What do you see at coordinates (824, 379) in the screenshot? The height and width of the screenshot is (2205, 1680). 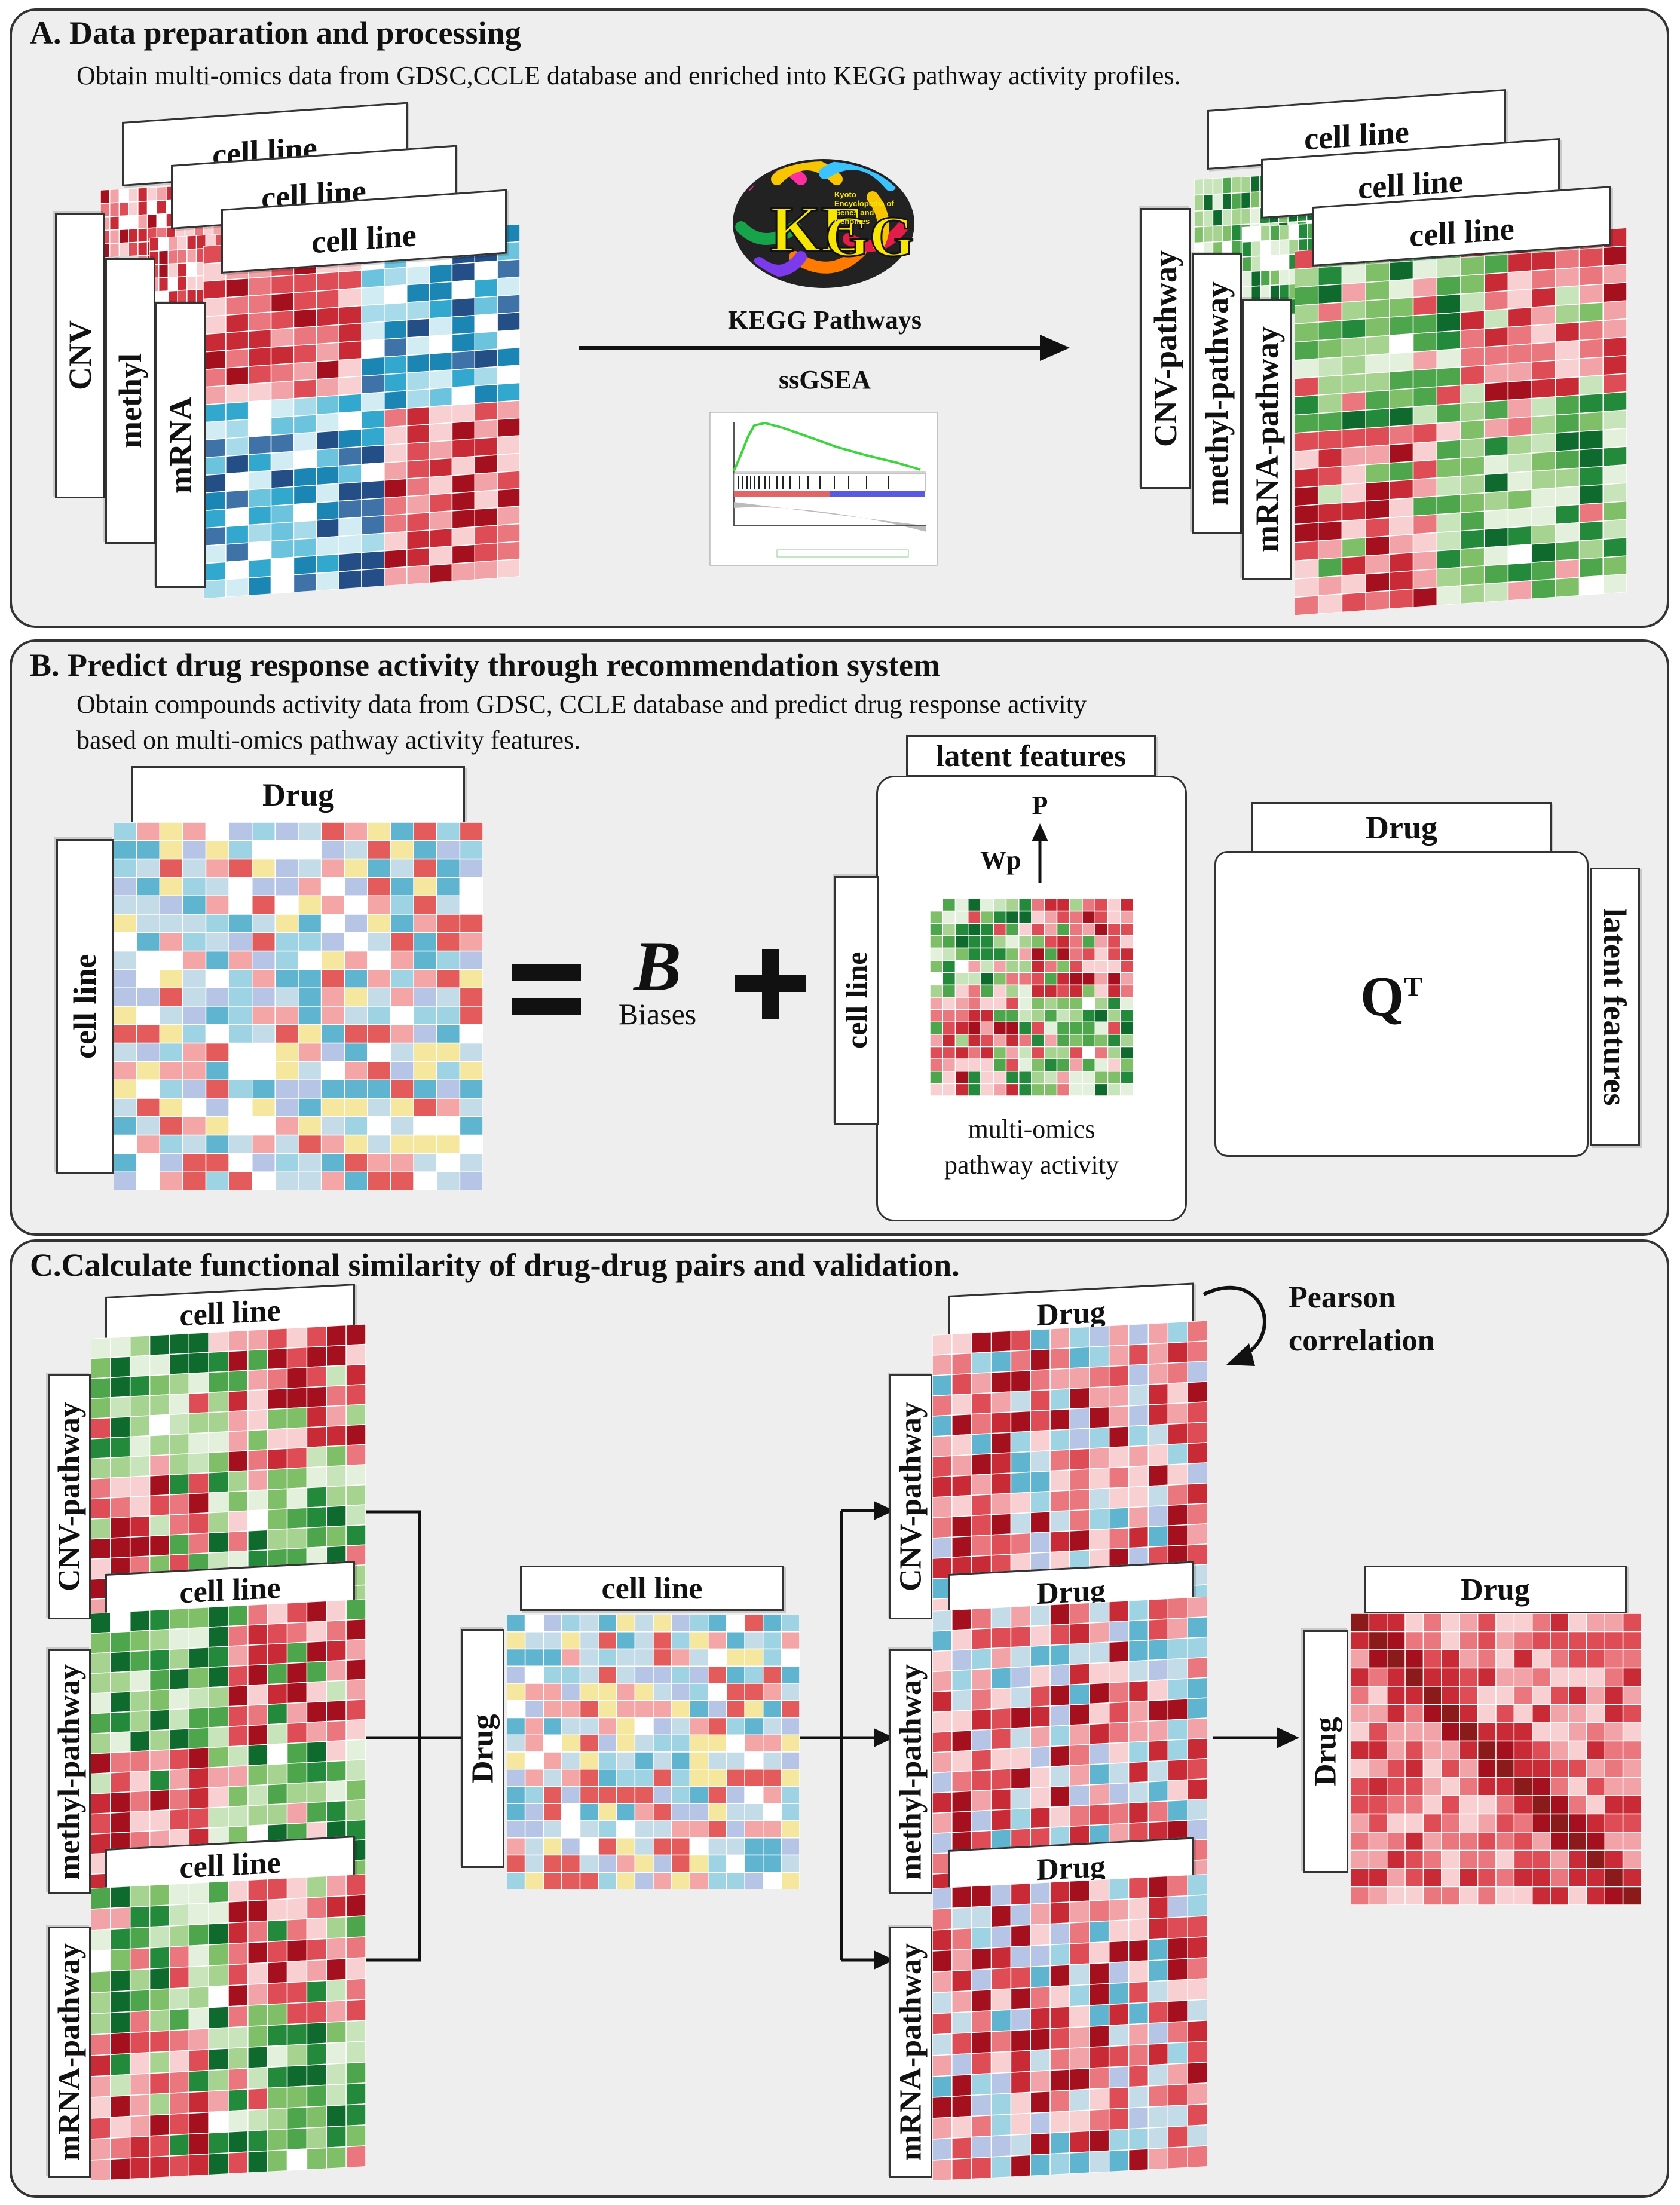 I see `ssgsea-label: ssGSEA` at bounding box center [824, 379].